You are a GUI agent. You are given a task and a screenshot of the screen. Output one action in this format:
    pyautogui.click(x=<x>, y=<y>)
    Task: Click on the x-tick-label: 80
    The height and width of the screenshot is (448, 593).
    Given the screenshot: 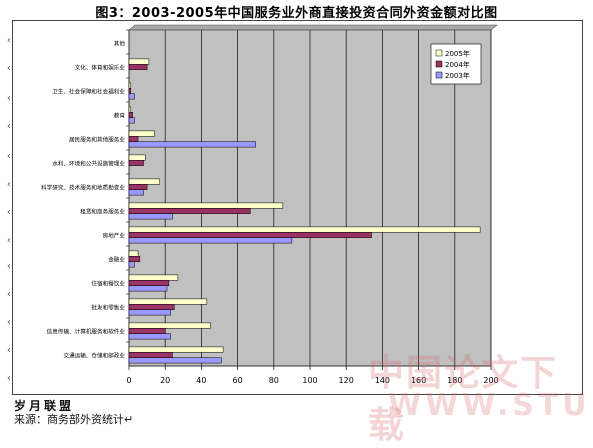 What is the action you would take?
    pyautogui.click(x=274, y=380)
    